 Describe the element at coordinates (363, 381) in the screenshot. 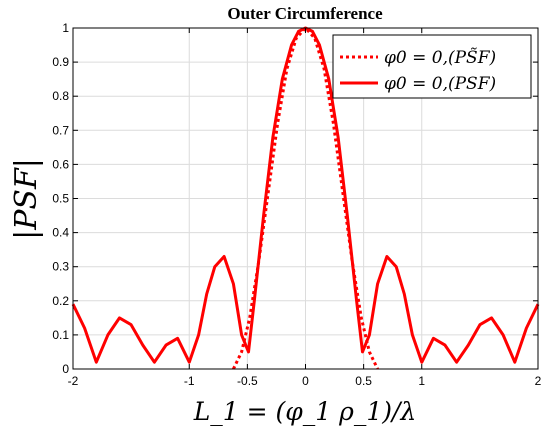

I see `x-tick-label: 0.5` at that location.